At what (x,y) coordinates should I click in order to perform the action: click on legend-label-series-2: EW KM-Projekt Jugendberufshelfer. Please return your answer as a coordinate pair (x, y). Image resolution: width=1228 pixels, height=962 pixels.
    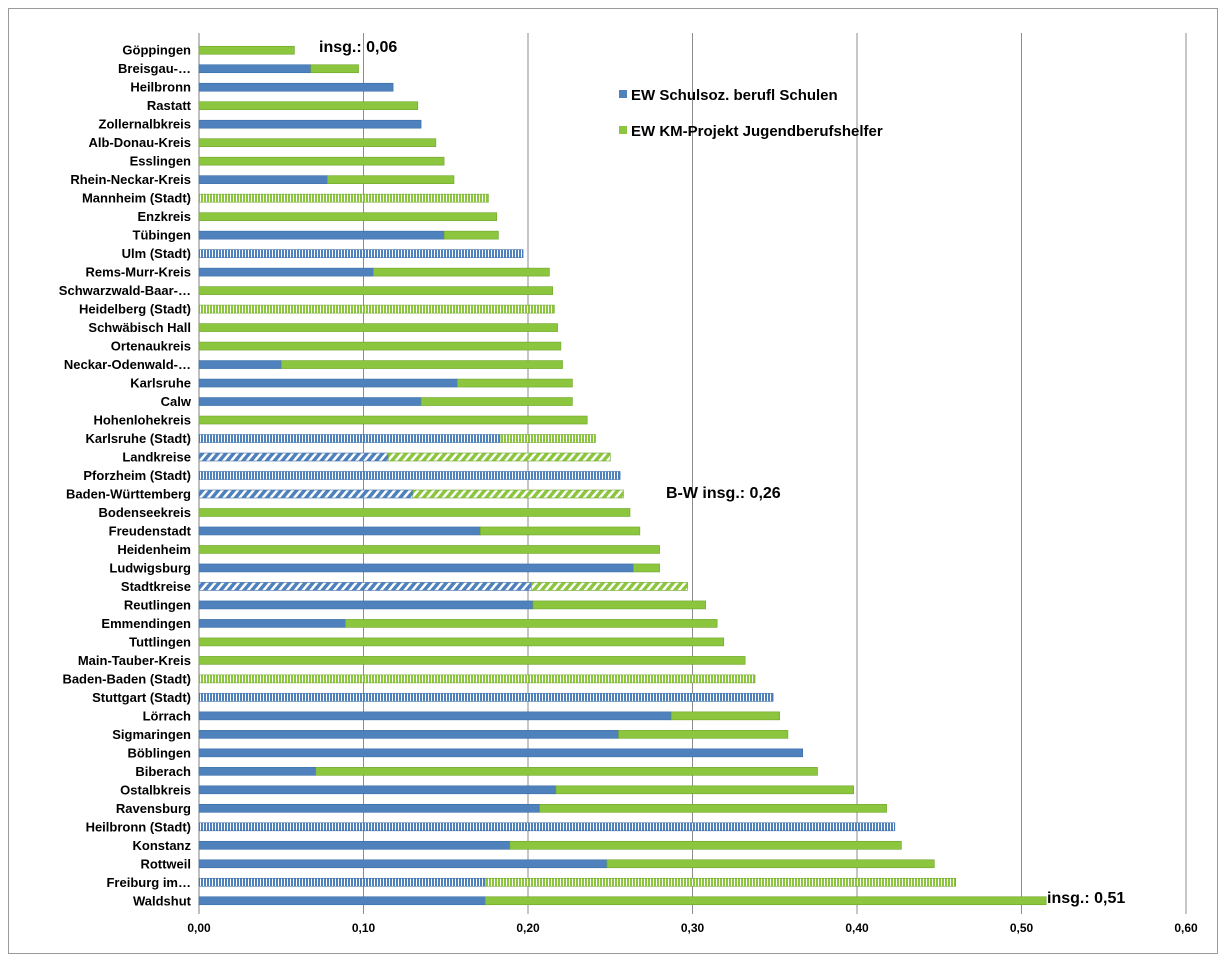
    Looking at the image, I should click on (757, 131).